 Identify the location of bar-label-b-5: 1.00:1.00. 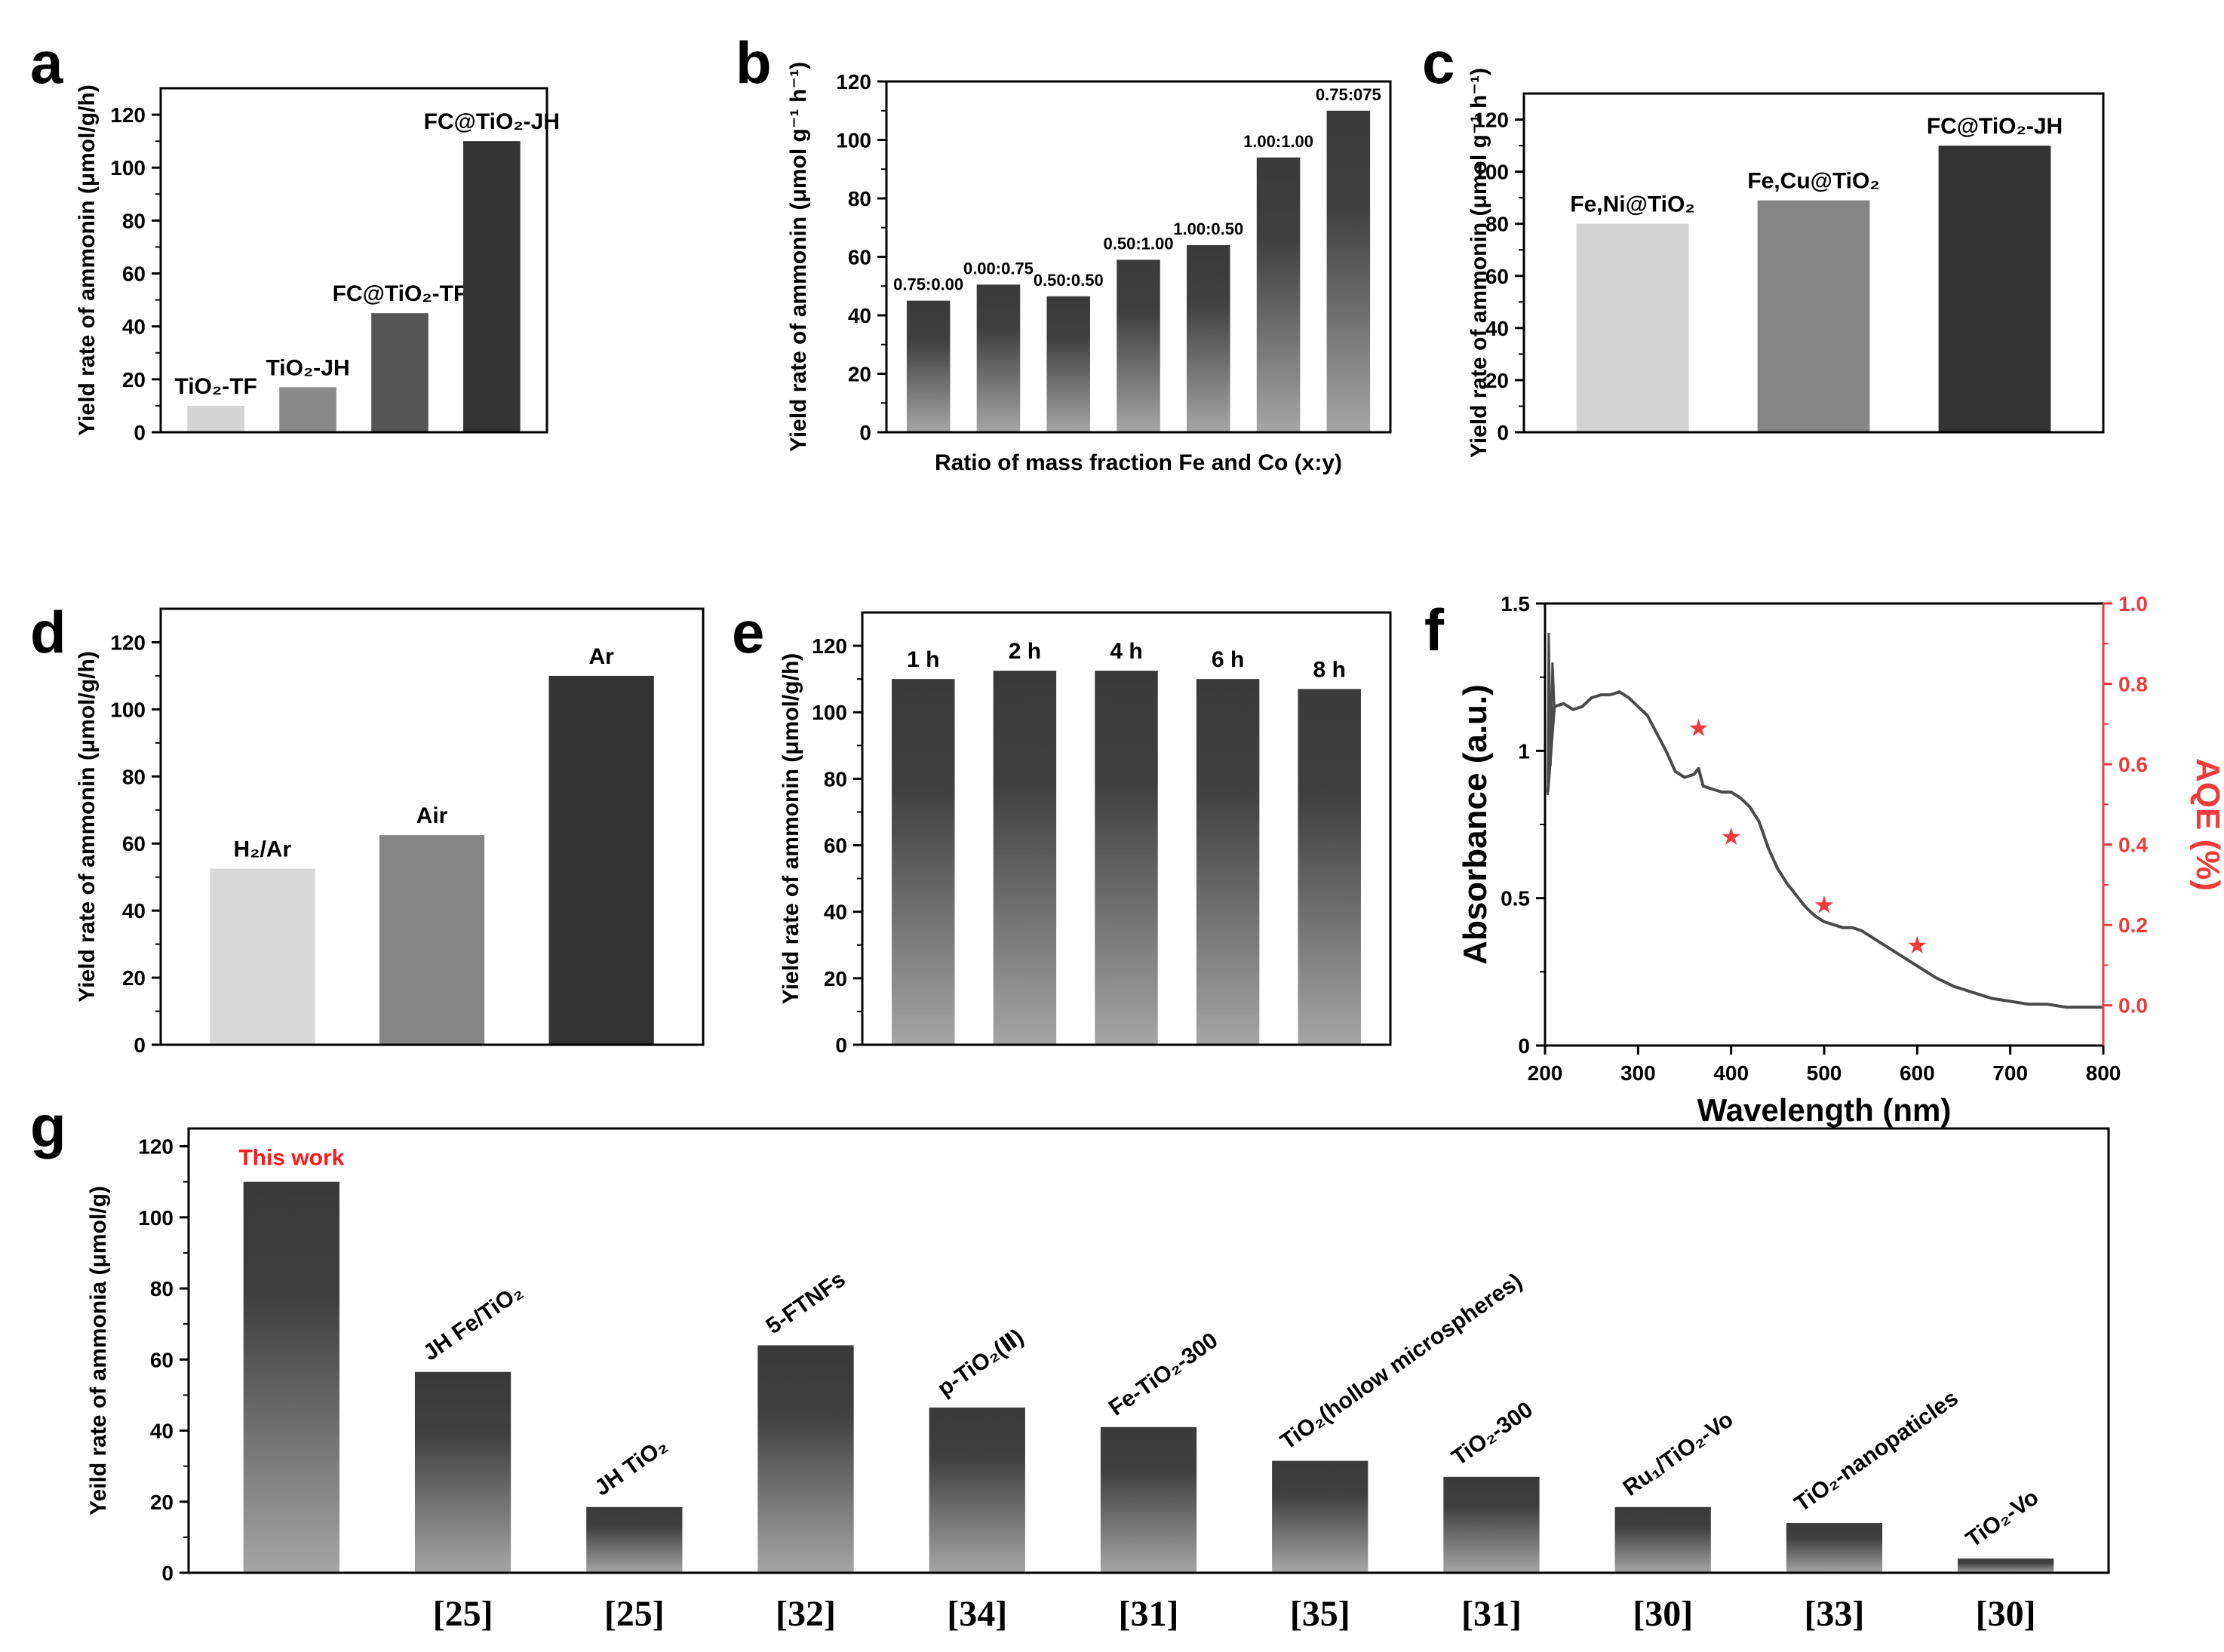
(1278, 141).